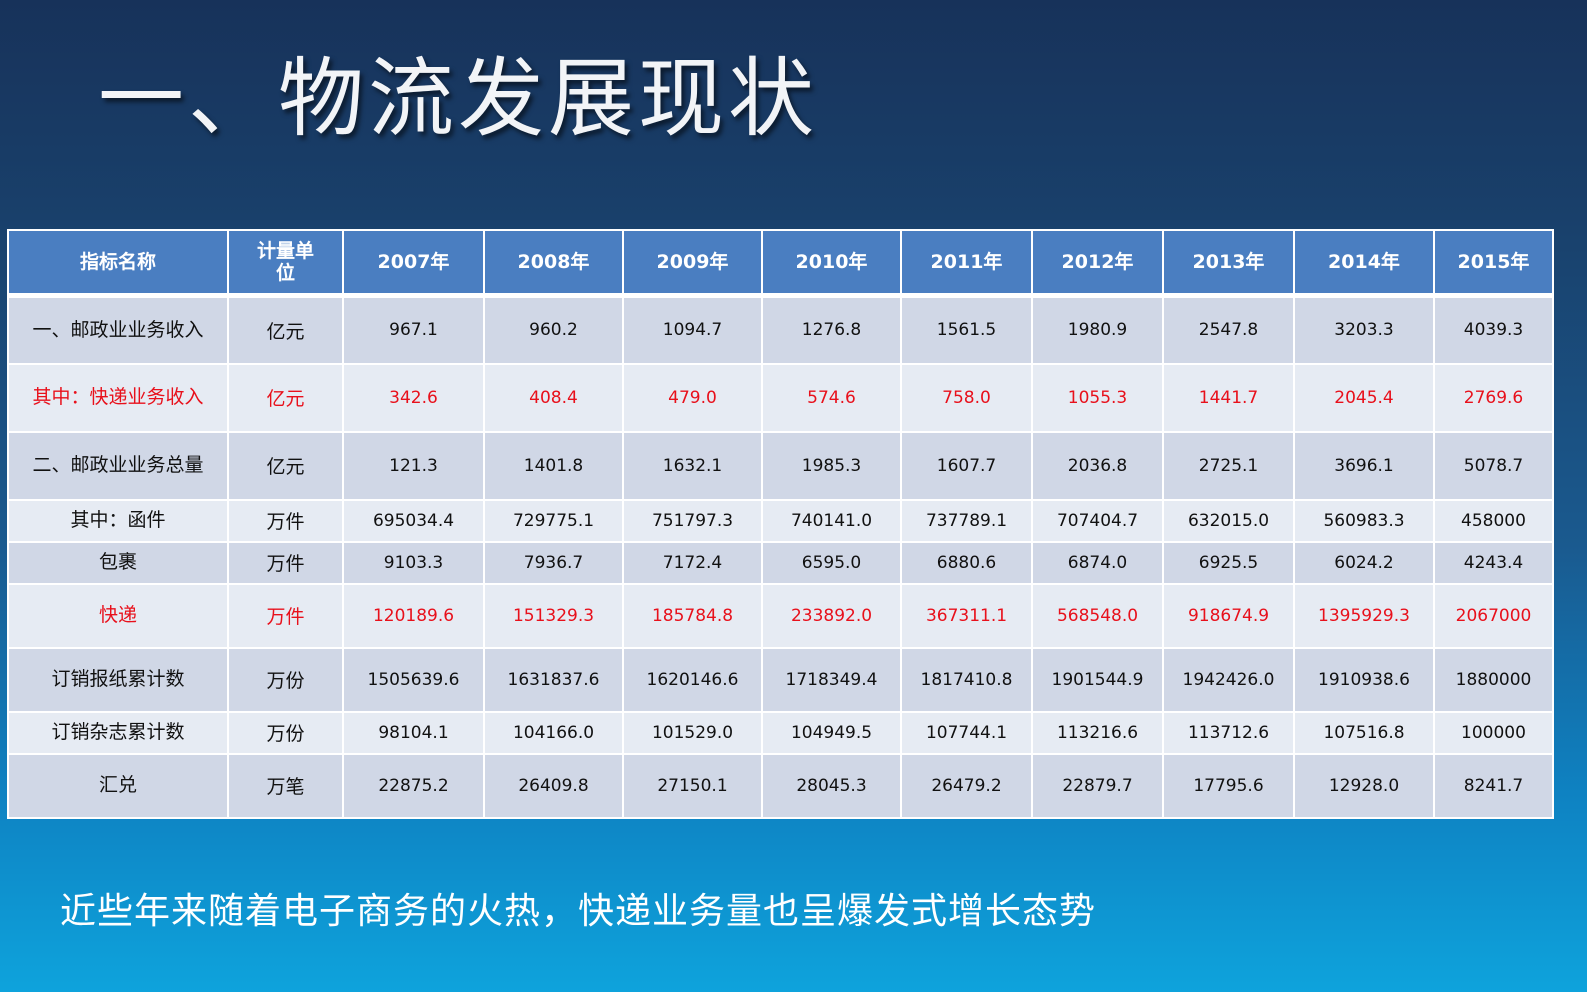  I want to click on row-indicator-name: 订销杂志累计数, so click(118, 732).